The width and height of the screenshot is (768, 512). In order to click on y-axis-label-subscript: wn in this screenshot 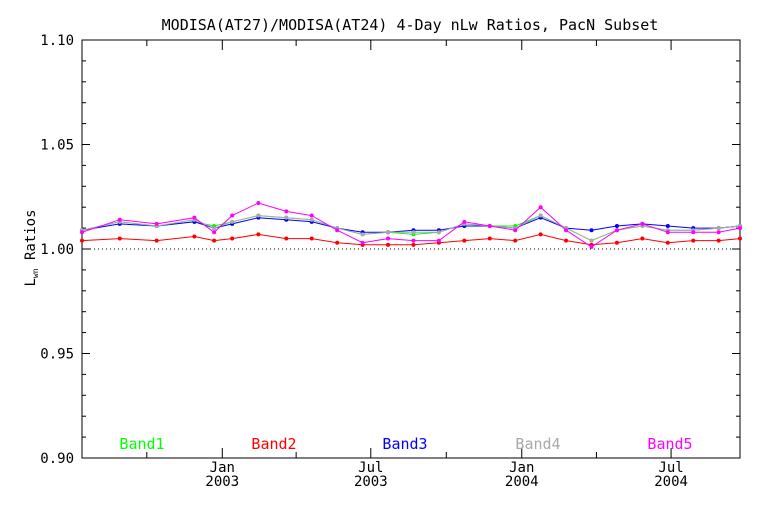, I will do `click(35, 273)`.